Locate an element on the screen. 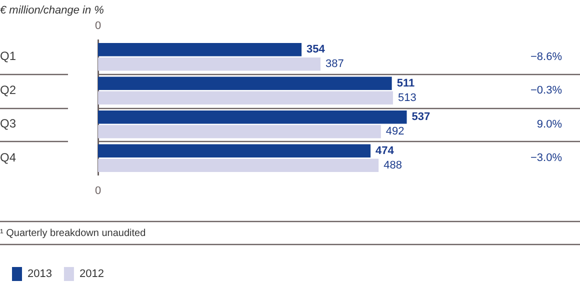  y-tick-label: Q2 is located at coordinates (8, 89).